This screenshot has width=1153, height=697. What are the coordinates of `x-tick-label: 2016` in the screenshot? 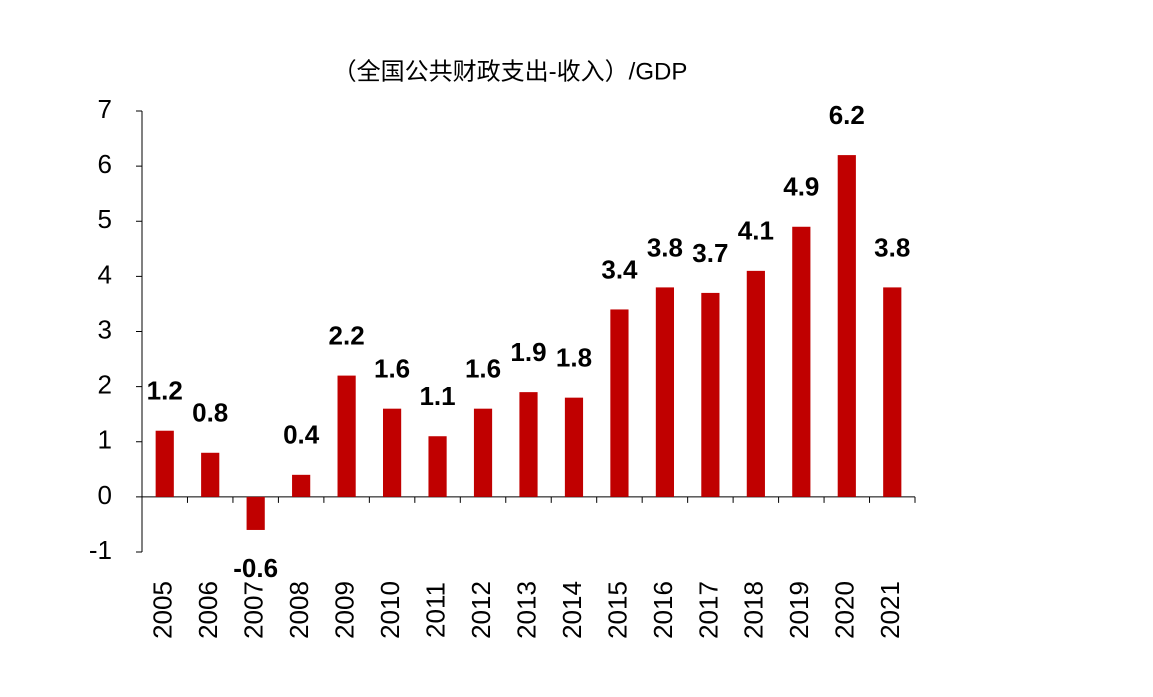 It's located at (663, 610).